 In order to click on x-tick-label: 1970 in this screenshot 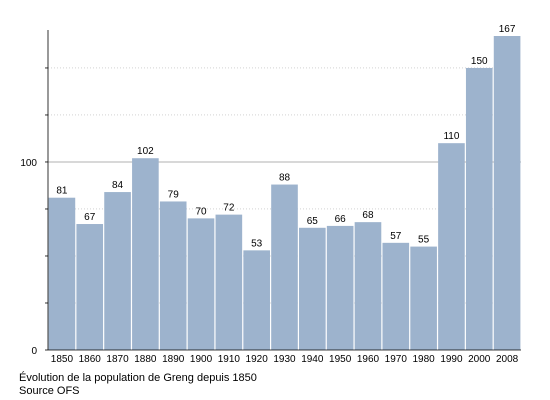, I will do `click(396, 359)`.